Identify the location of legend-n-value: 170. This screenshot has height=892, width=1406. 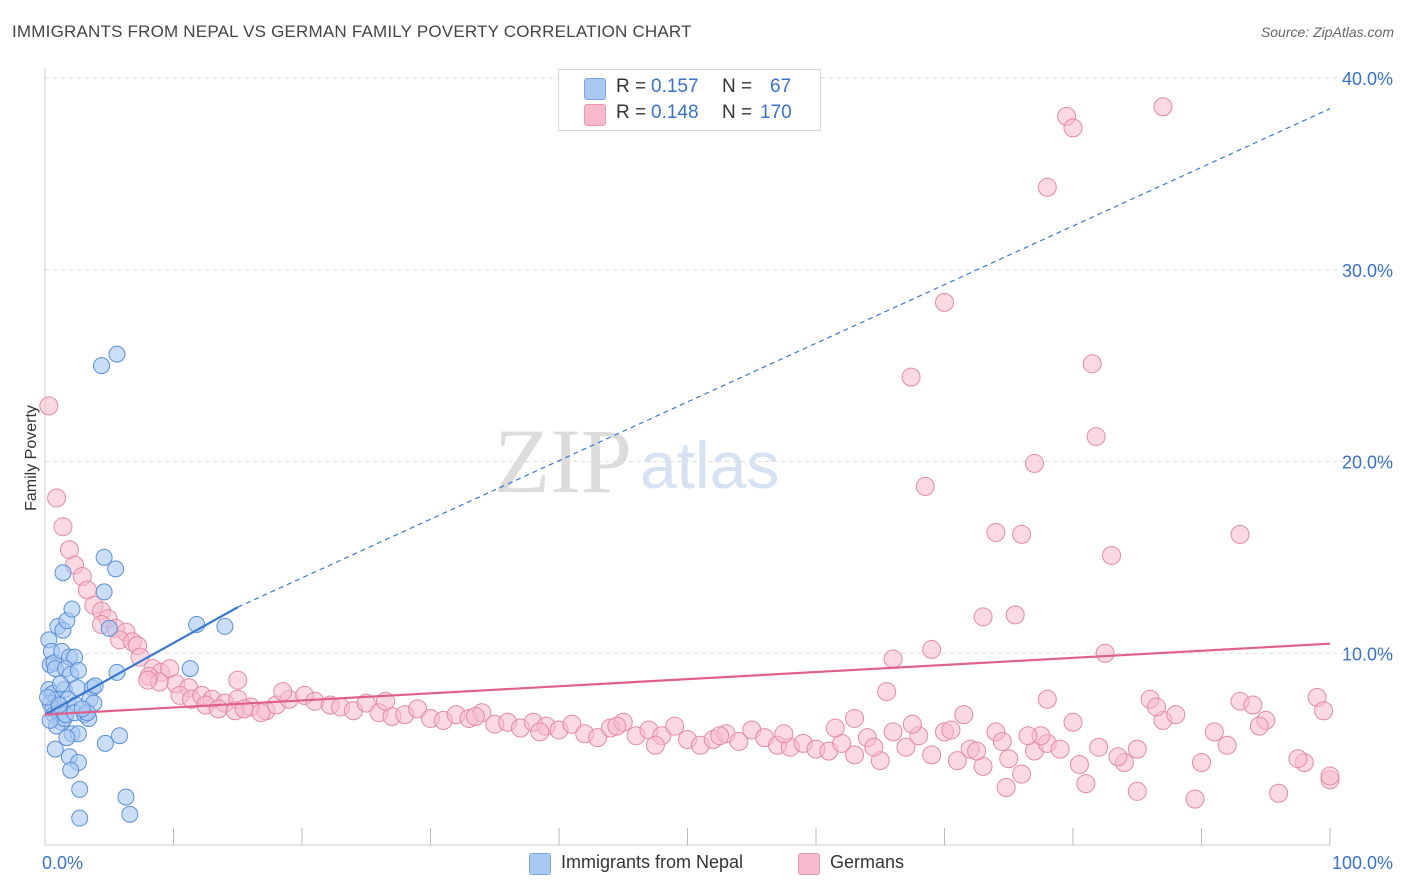
(776, 112).